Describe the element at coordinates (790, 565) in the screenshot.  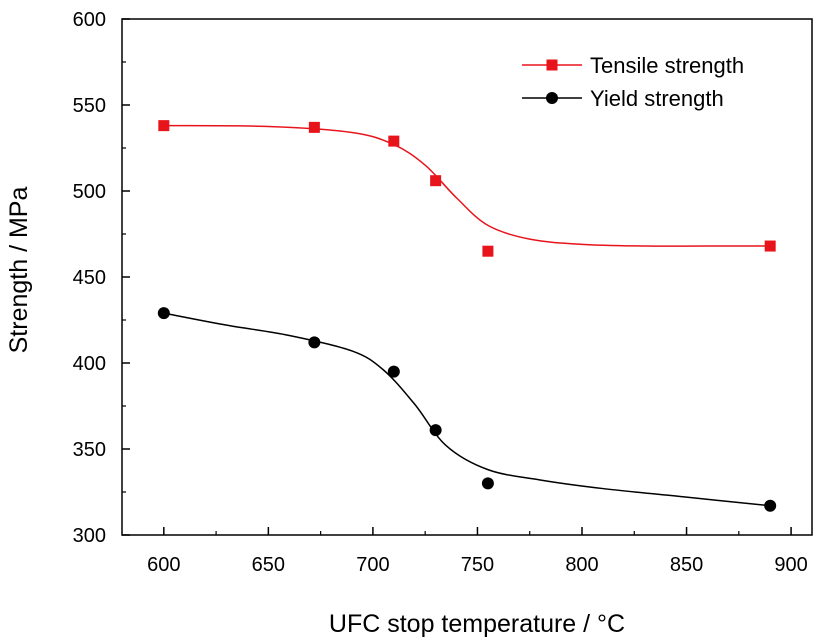
I see `x-tick-label: 900` at that location.